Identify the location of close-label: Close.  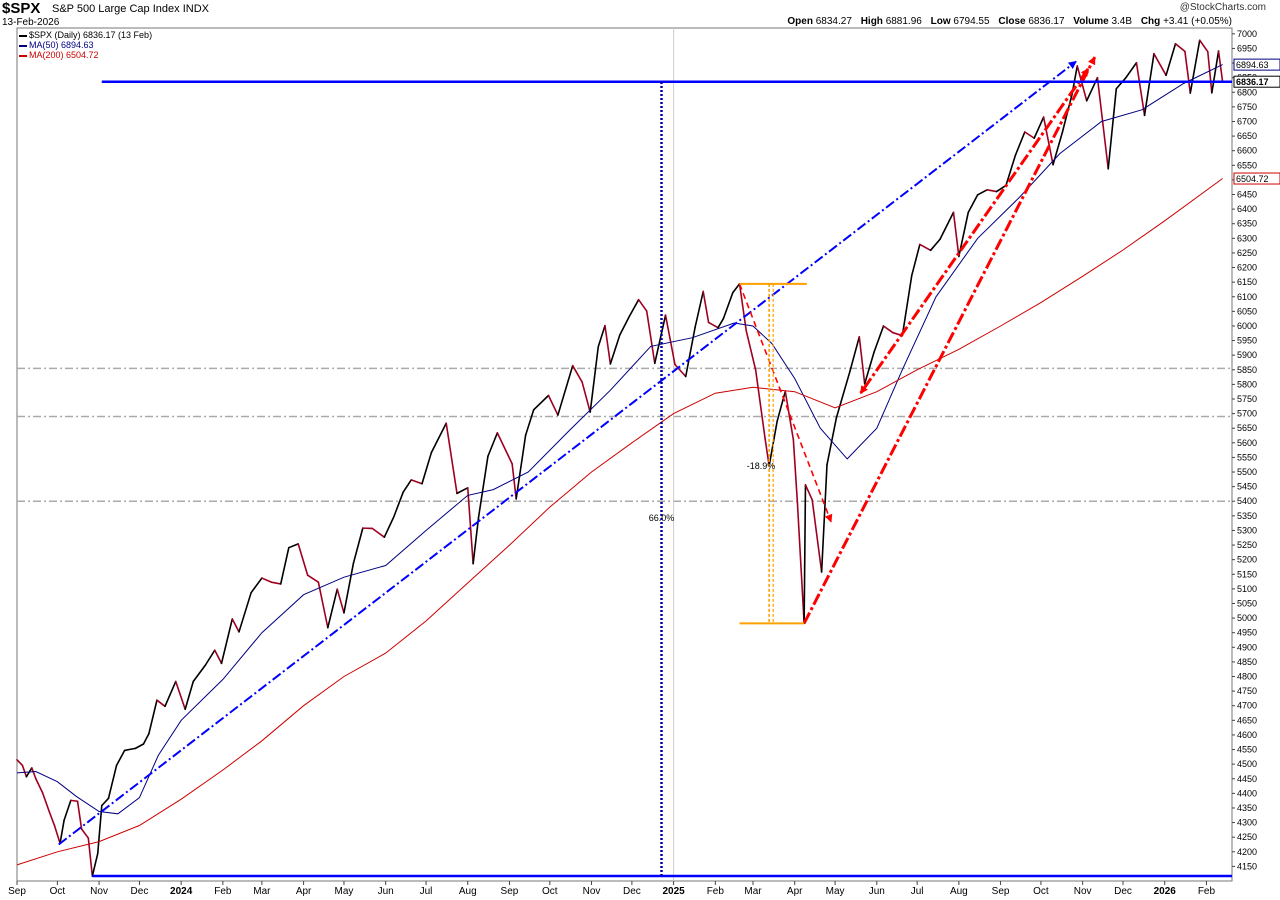
(1012, 21).